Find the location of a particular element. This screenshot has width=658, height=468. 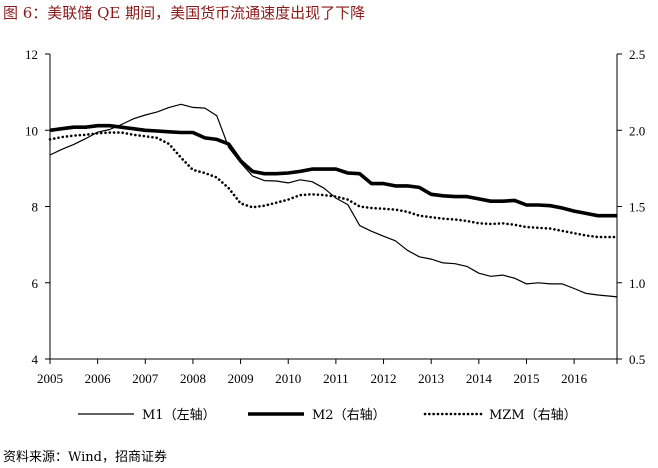

right-y-tick-label: 0.5 is located at coordinates (637, 359).